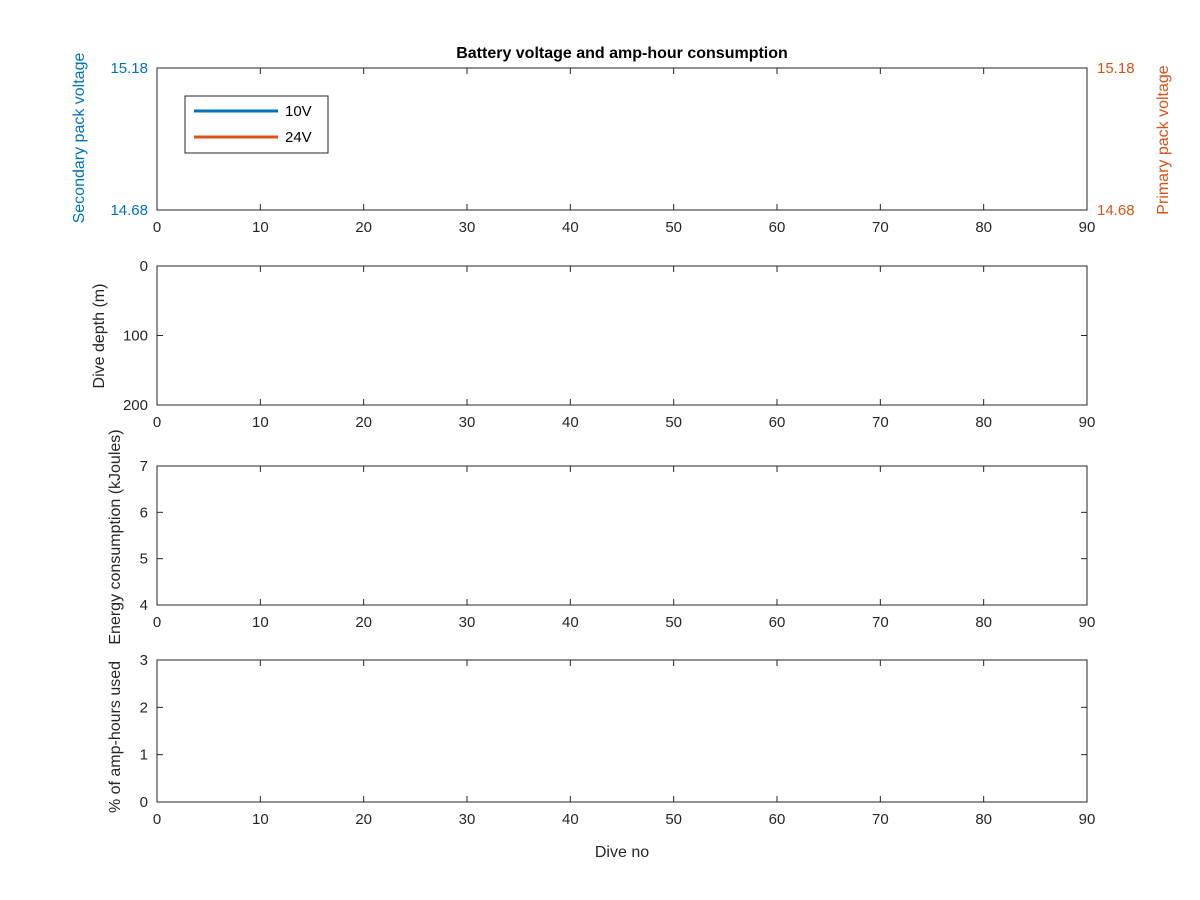 The height and width of the screenshot is (900, 1200). What do you see at coordinates (135, 405) in the screenshot?
I see `y-tick-label: 200` at bounding box center [135, 405].